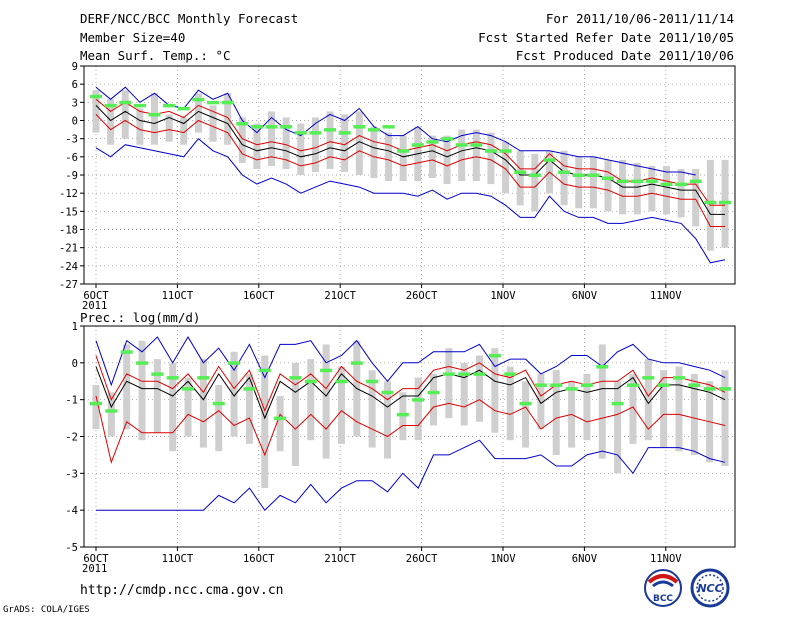 The height and width of the screenshot is (618, 800). I want to click on y-tick-label: 6, so click(75, 85).